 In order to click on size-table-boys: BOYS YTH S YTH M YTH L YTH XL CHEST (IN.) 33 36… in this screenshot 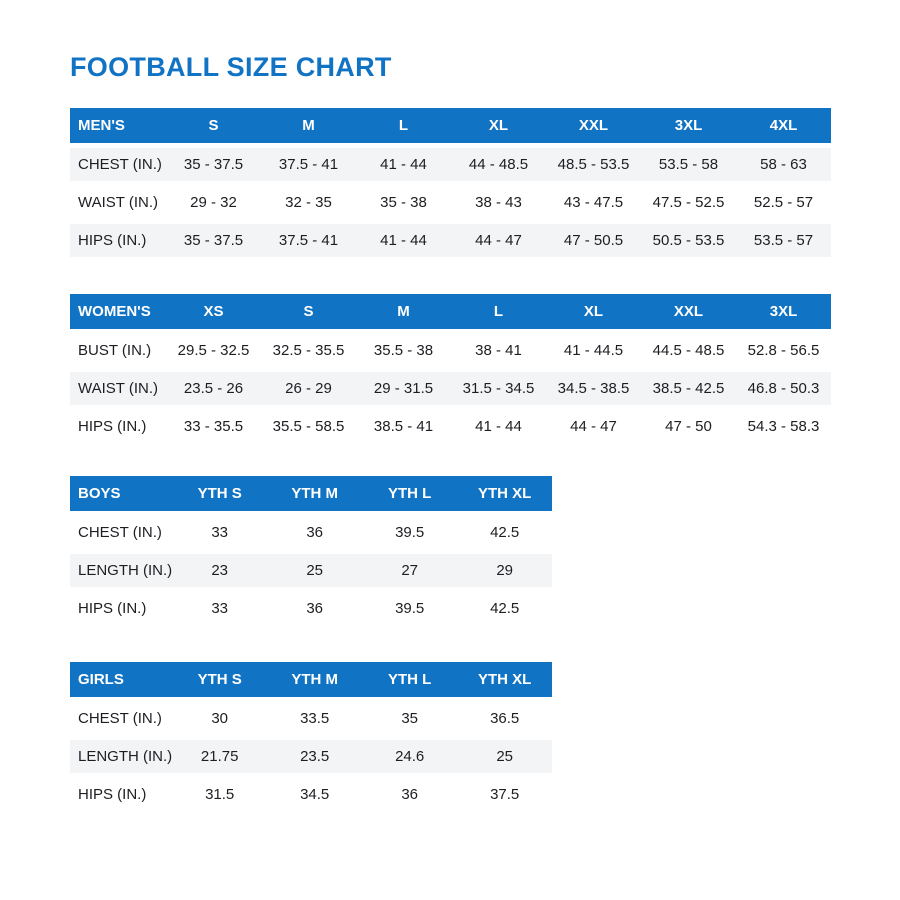, I will do `click(311, 550)`.